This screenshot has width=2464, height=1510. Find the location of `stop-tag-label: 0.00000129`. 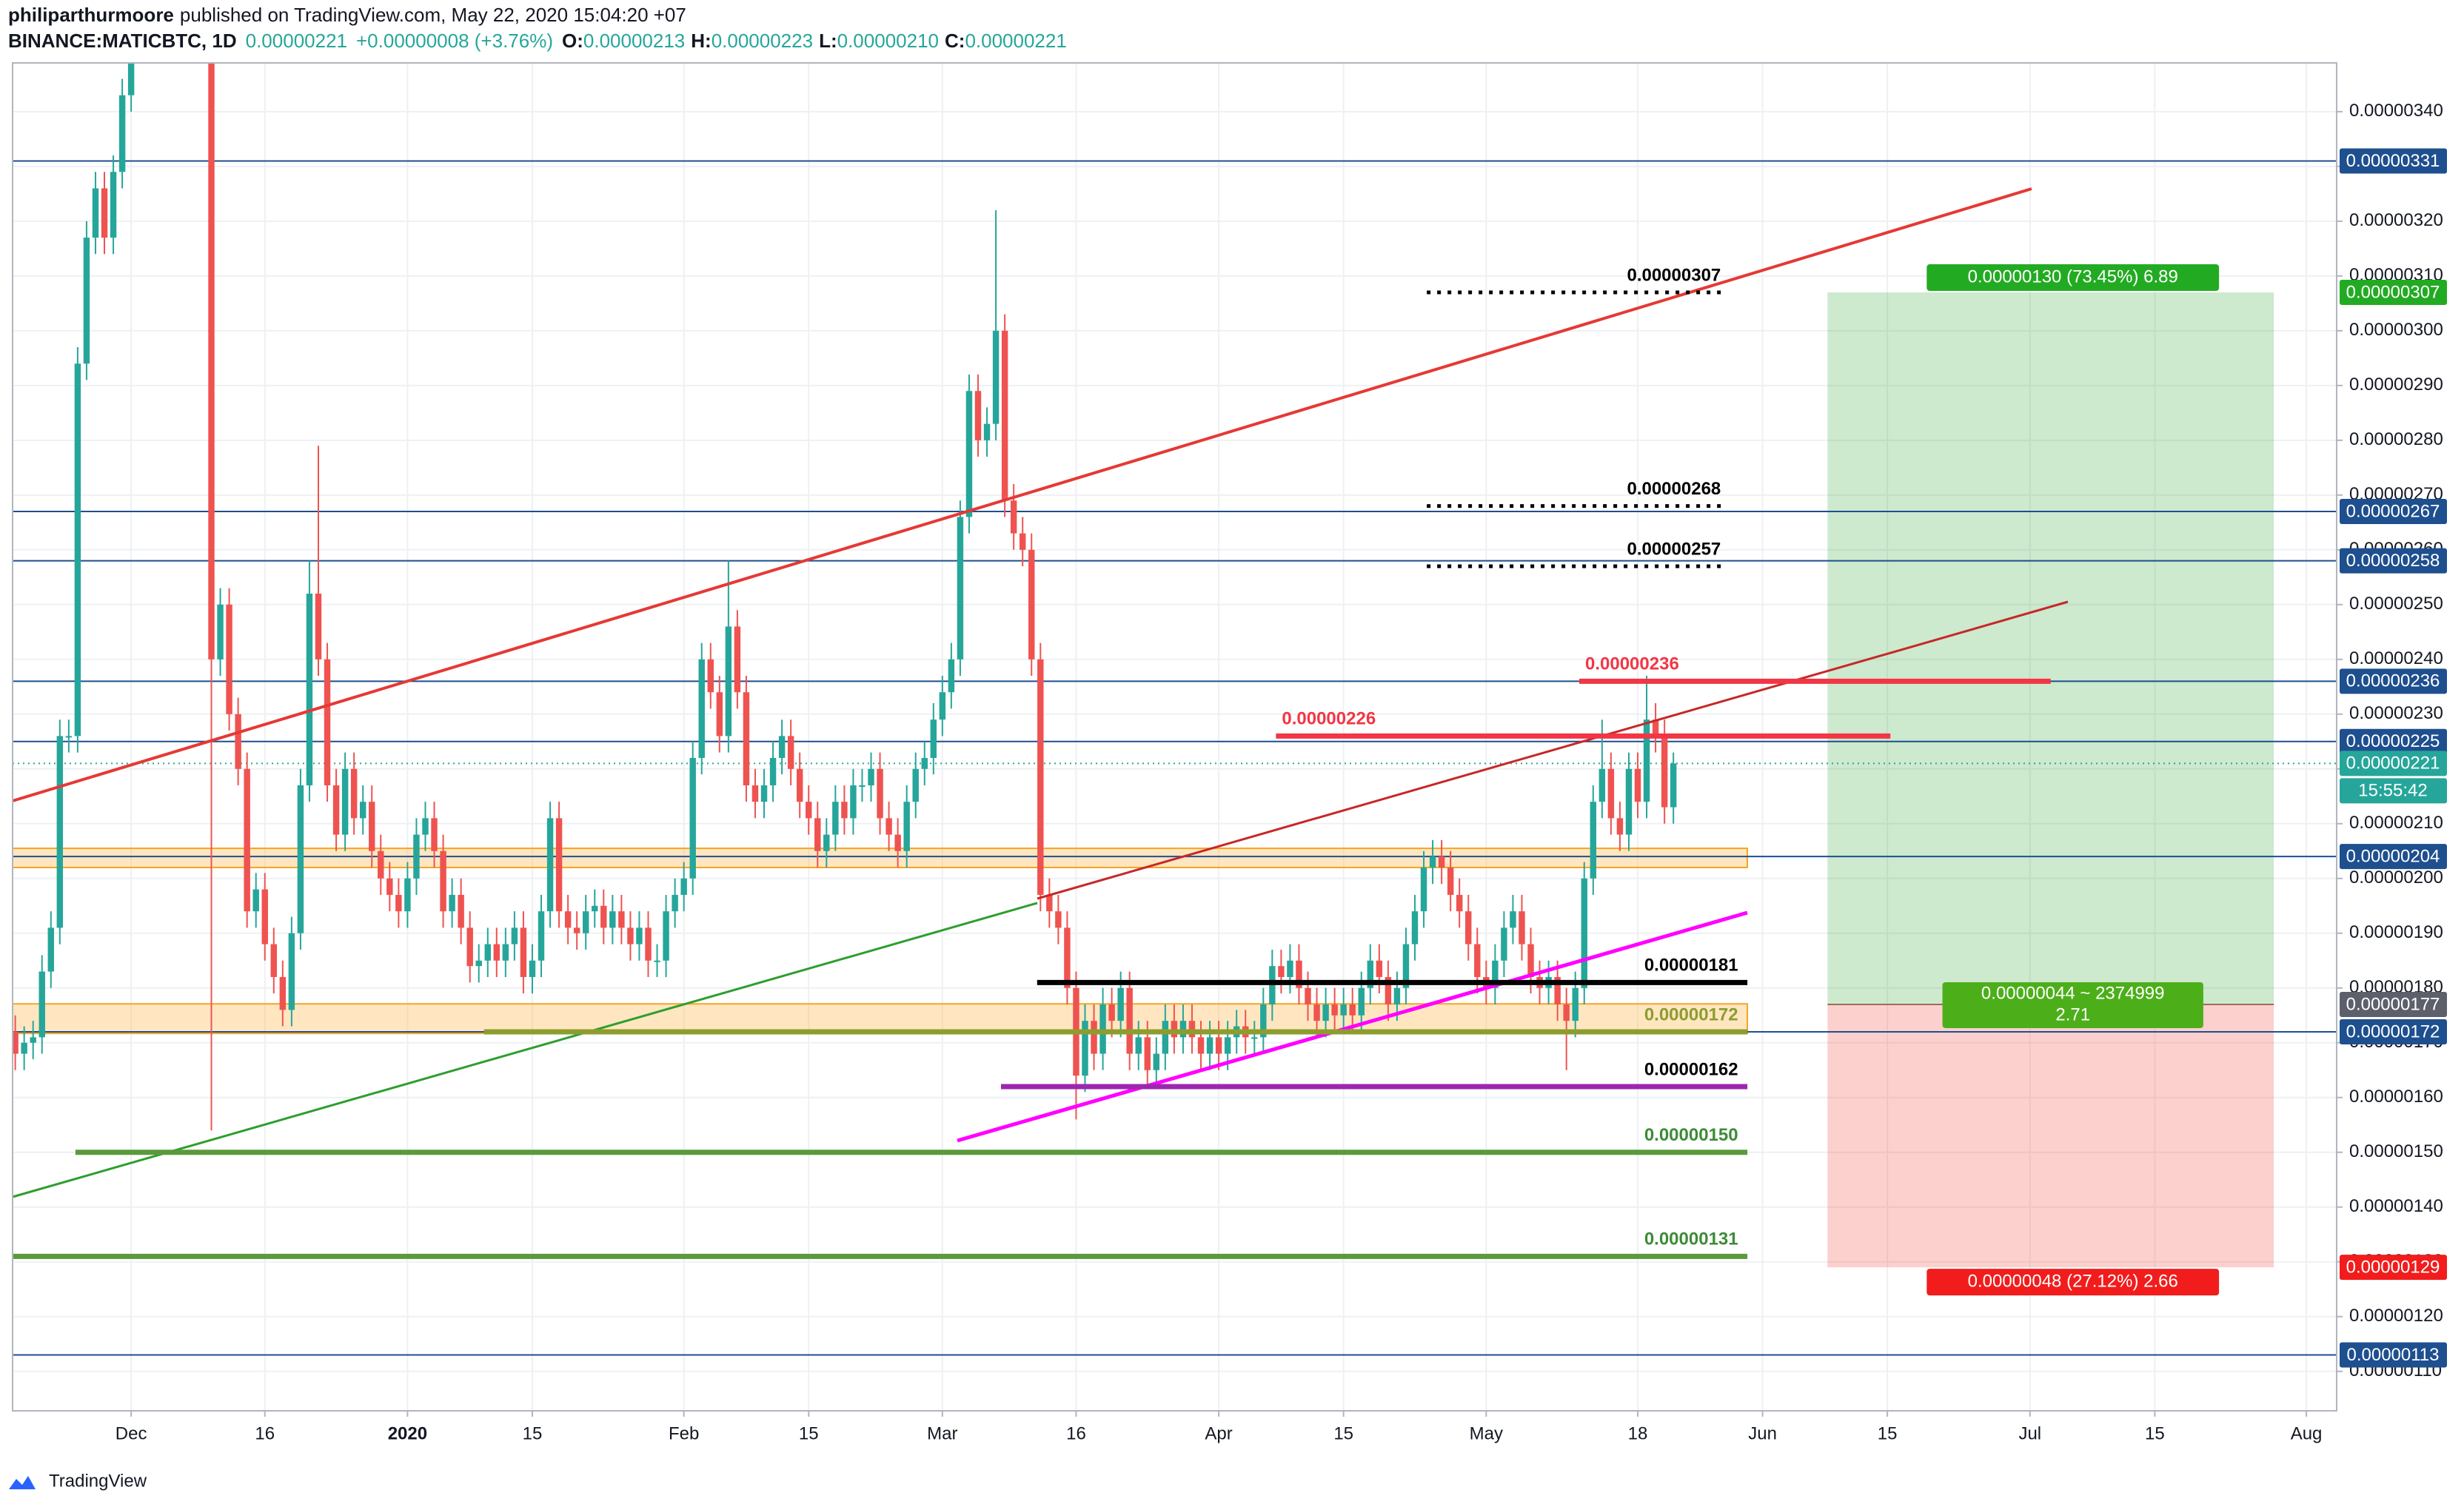

stop-tag-label: 0.00000129 is located at coordinates (2393, 1267).